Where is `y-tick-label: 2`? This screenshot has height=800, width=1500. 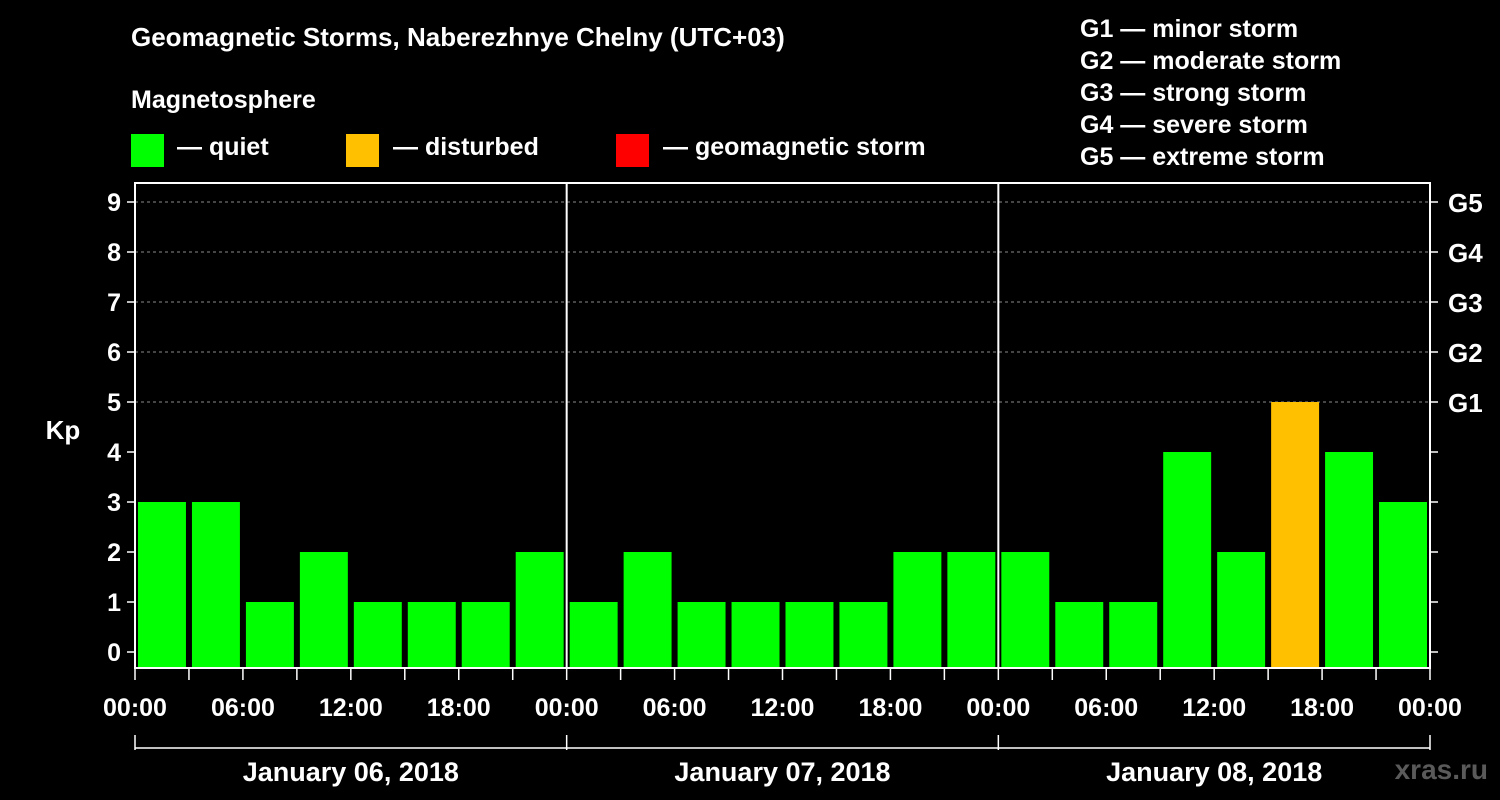
y-tick-label: 2 is located at coordinates (114, 553).